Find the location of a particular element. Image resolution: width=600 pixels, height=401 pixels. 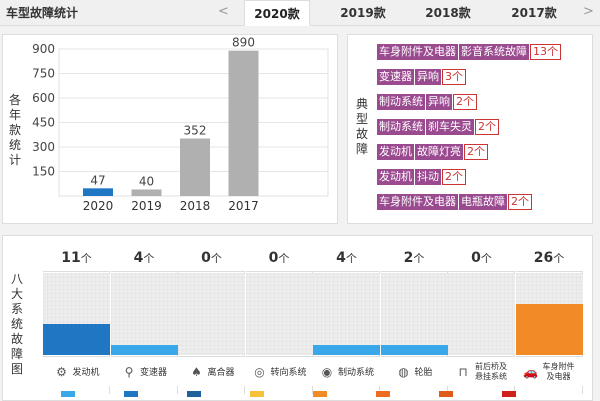

gearbox-icon: ⚲ is located at coordinates (129, 371).